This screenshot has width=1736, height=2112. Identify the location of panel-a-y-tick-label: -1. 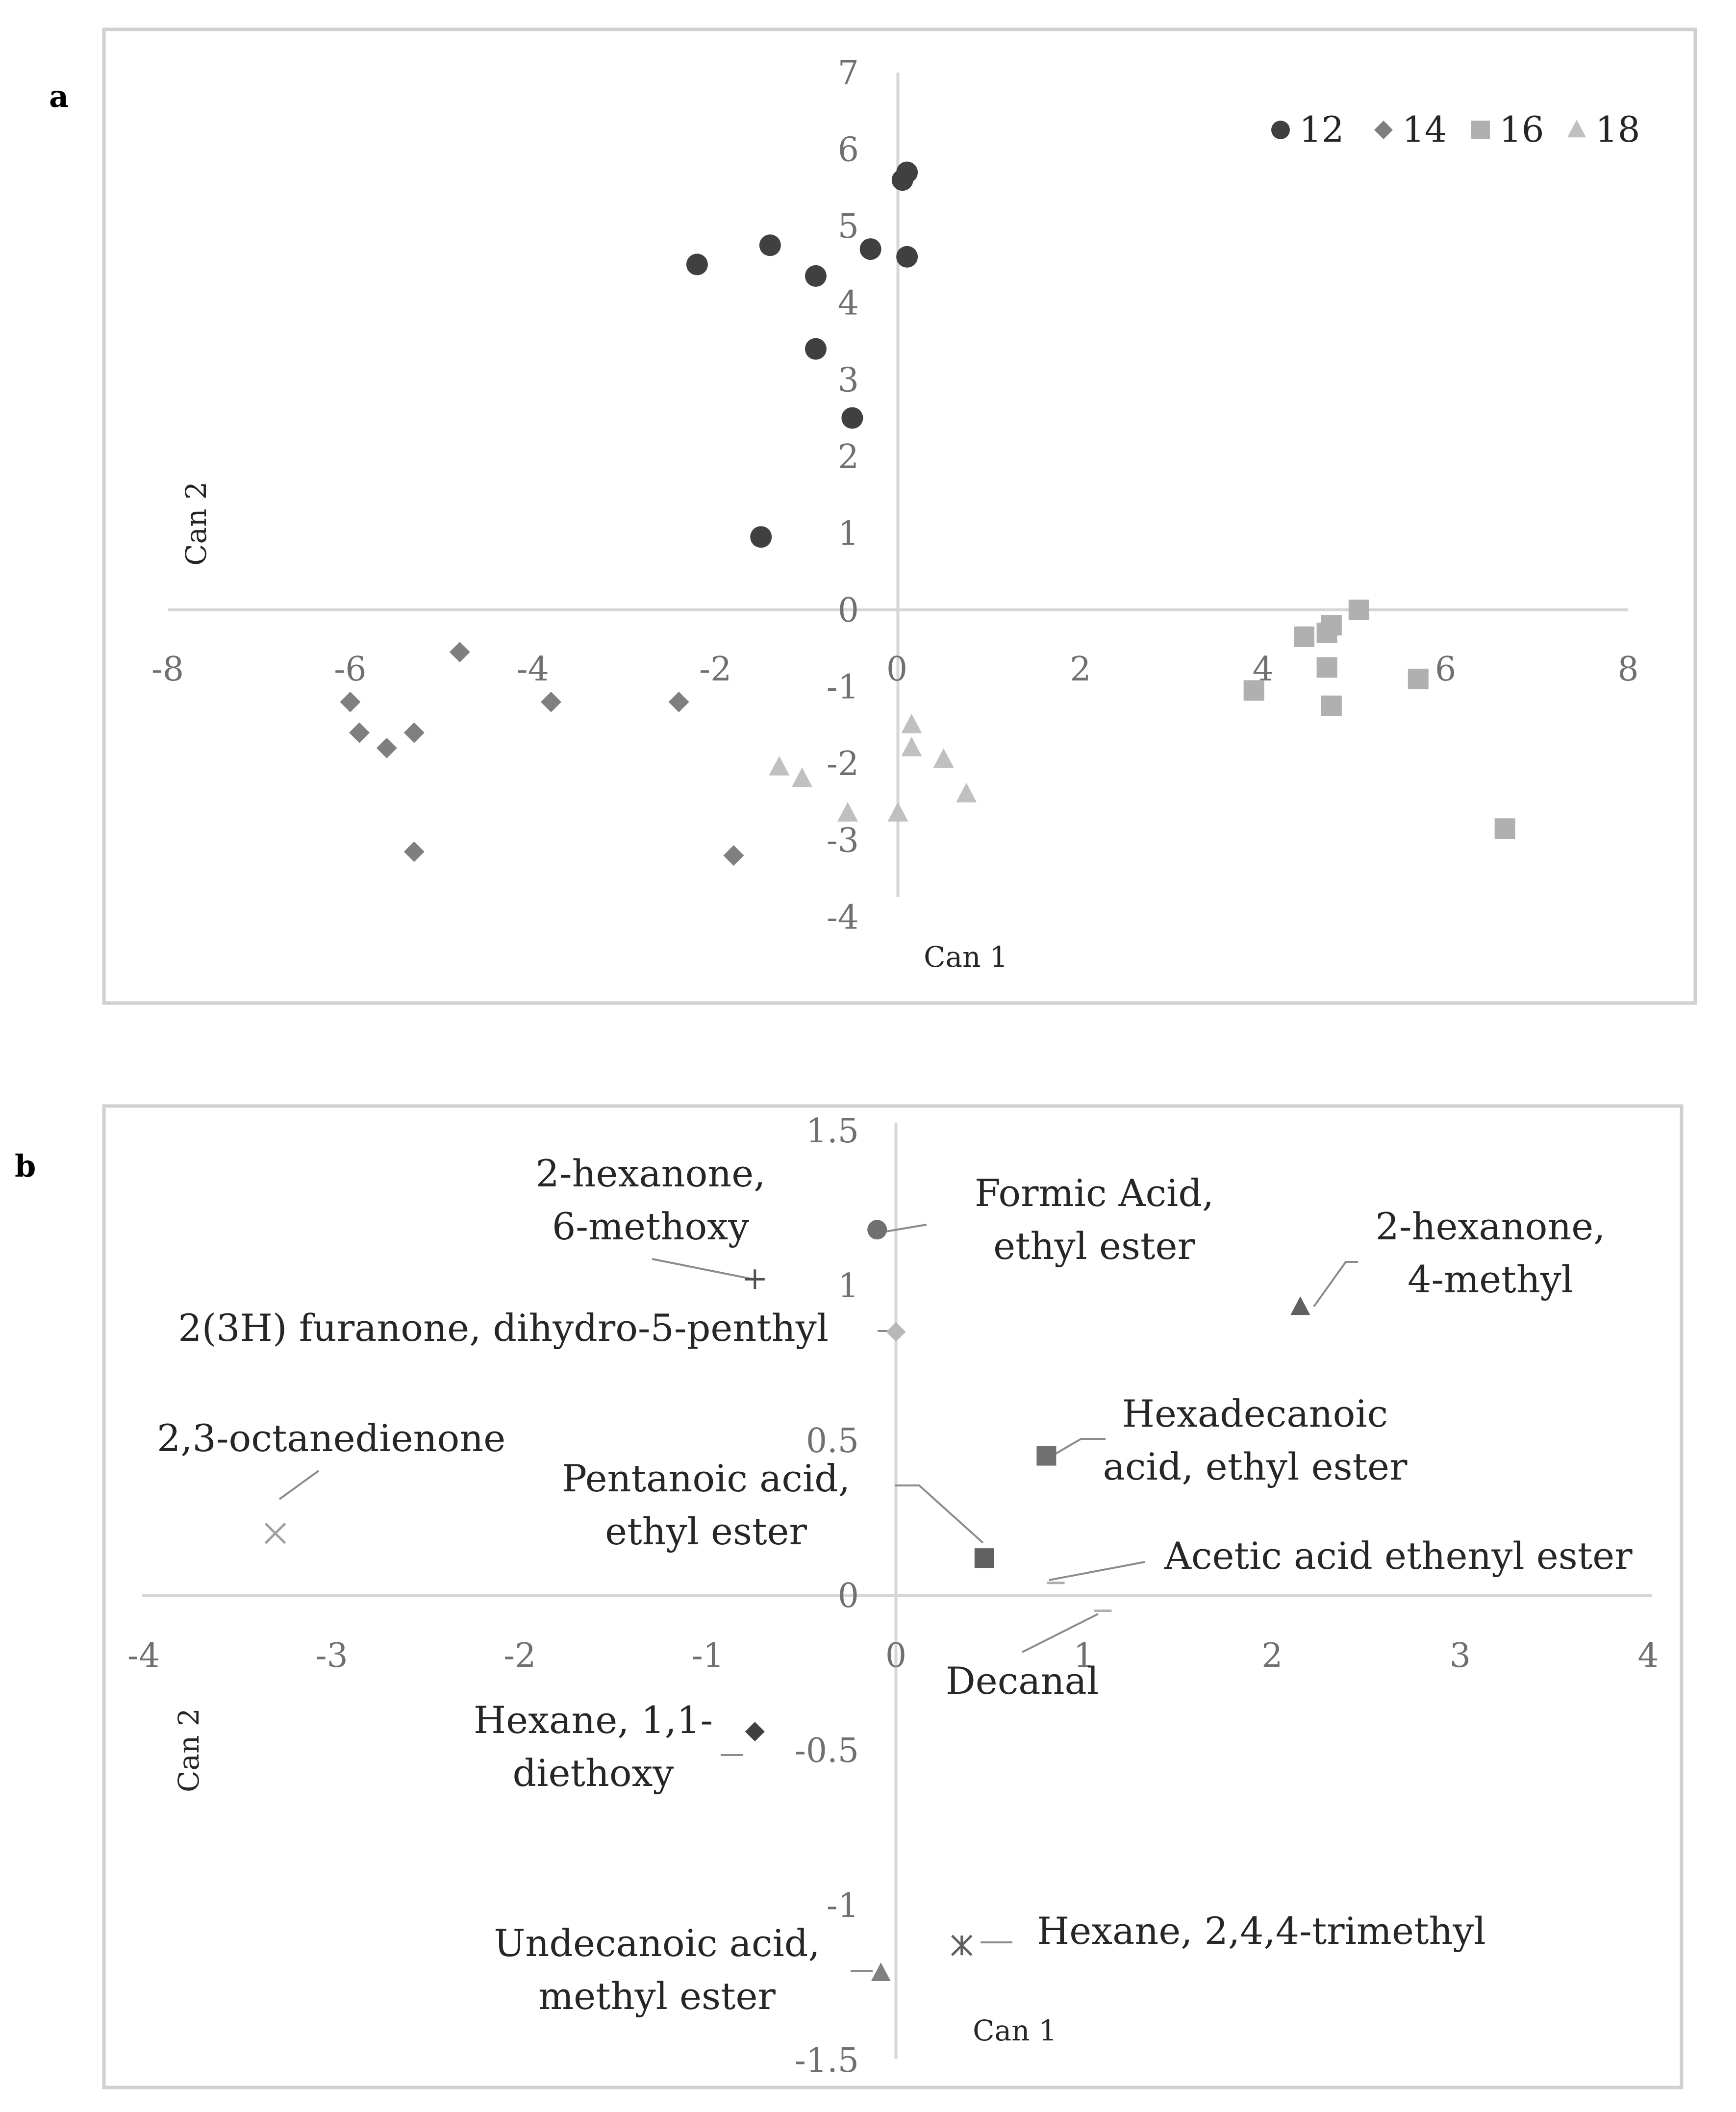
(843, 687).